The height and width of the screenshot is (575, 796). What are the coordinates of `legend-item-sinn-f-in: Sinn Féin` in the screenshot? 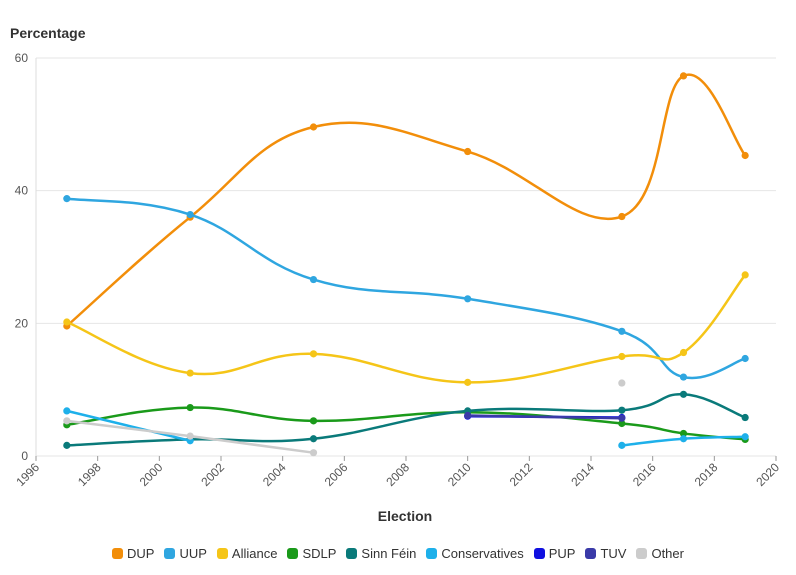 It's located at (381, 553).